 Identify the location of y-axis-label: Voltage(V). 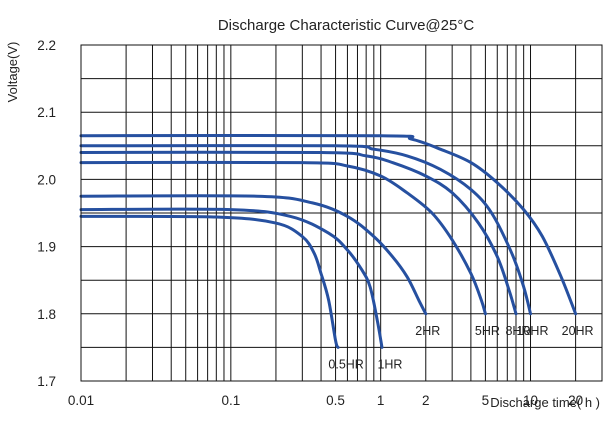
(12, 72).